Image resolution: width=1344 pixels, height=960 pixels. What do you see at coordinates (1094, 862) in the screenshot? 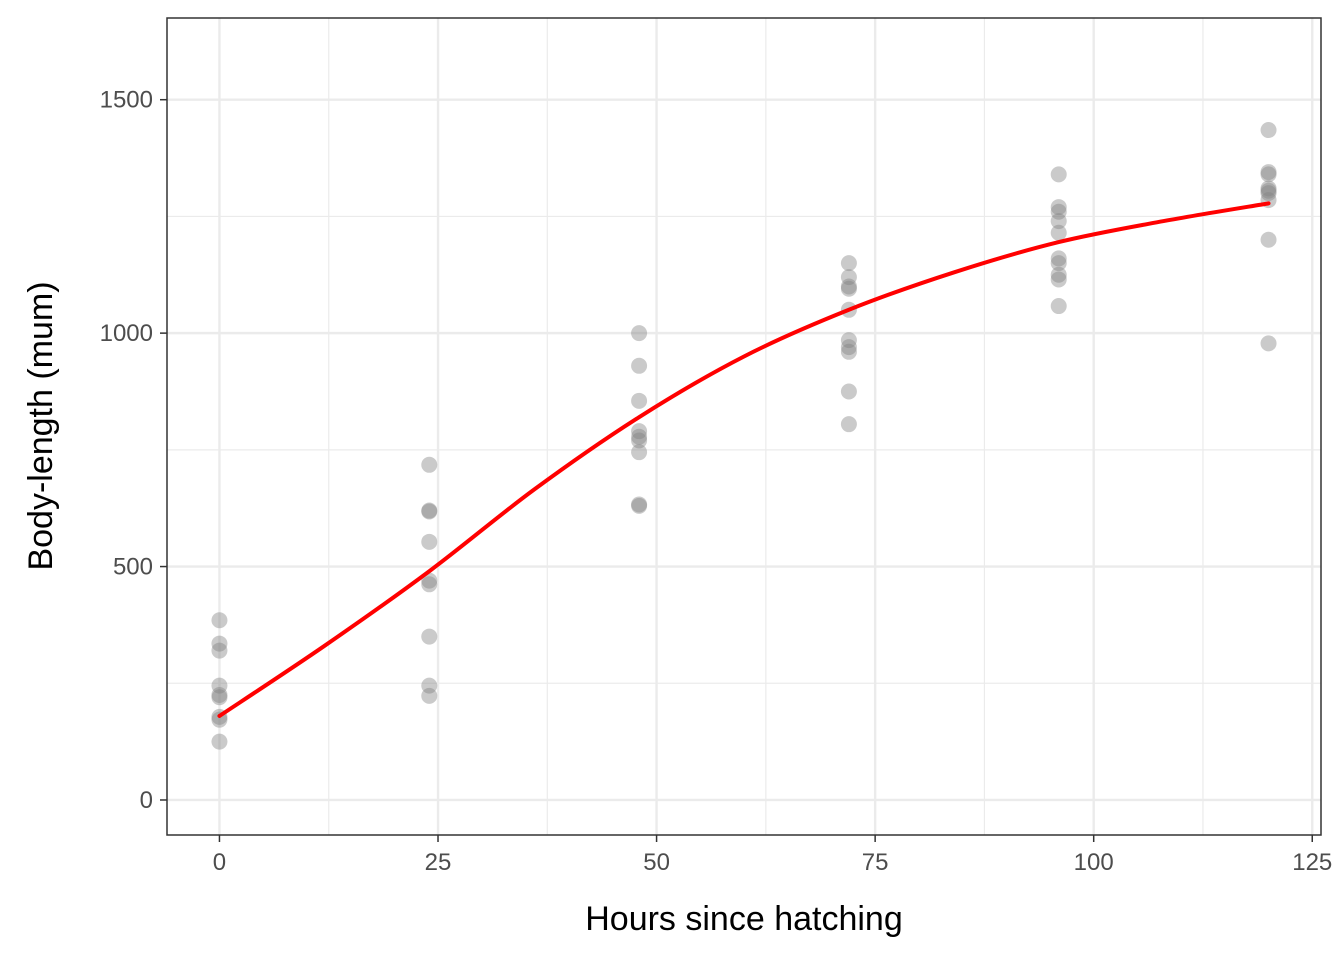
I see `x-tick-label: 100` at bounding box center [1094, 862].